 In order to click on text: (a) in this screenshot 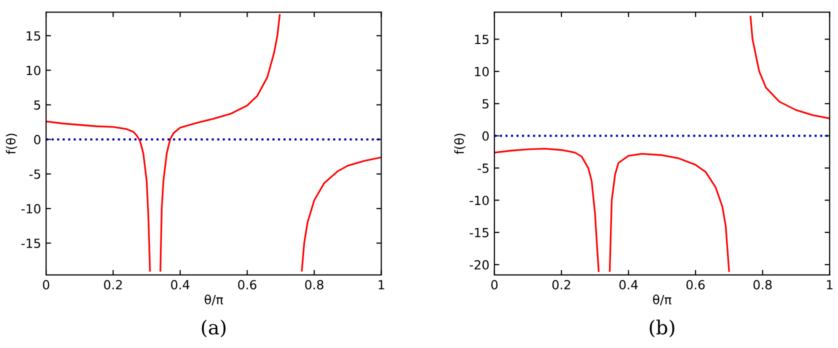, I will do `click(214, 329)`.